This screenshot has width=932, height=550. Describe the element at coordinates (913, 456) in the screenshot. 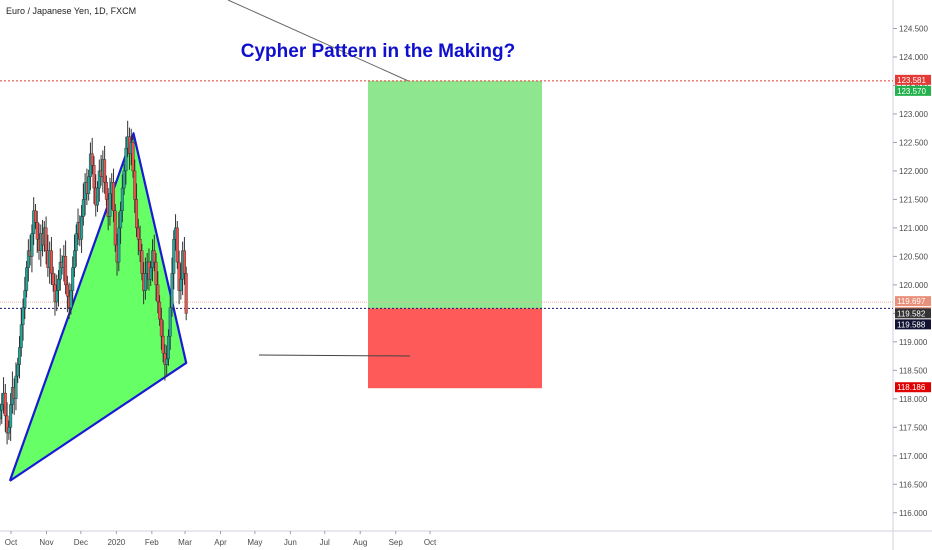

I see `price-tick-label: 117.000` at that location.